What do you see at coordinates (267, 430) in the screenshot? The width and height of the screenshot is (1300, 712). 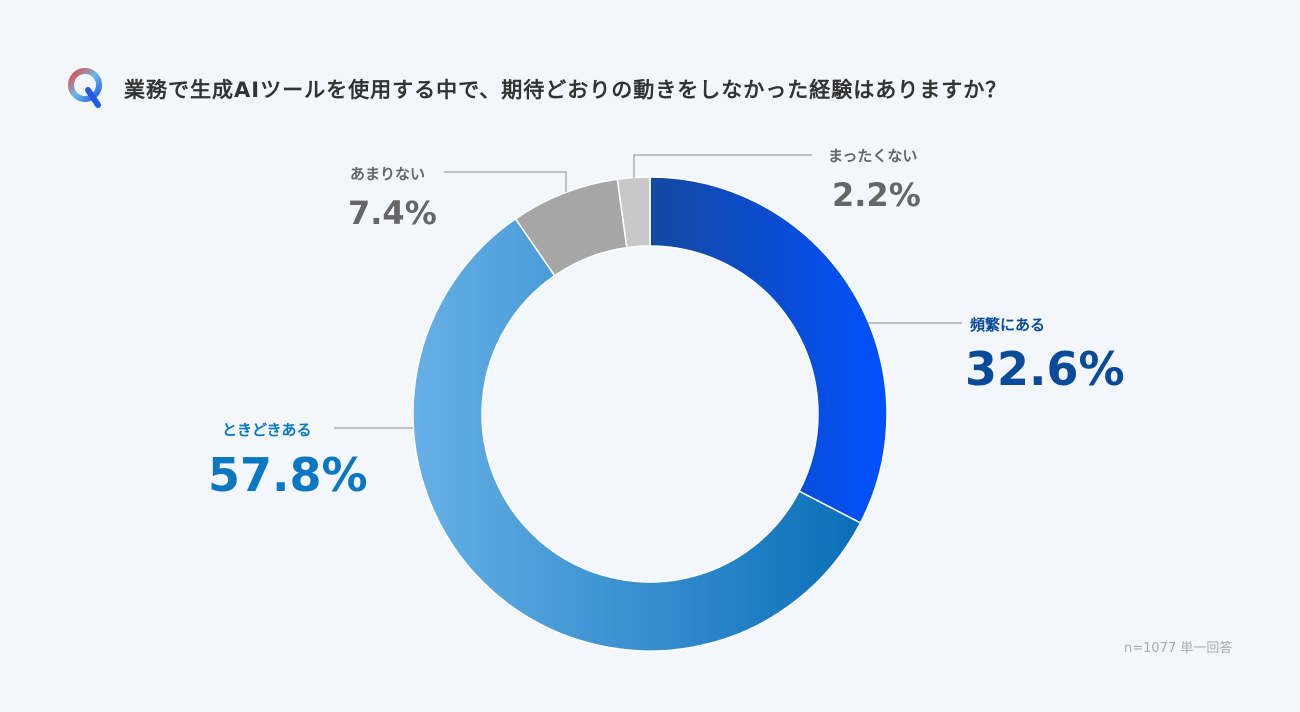 I see `label-sometimes: ときどきある` at bounding box center [267, 430].